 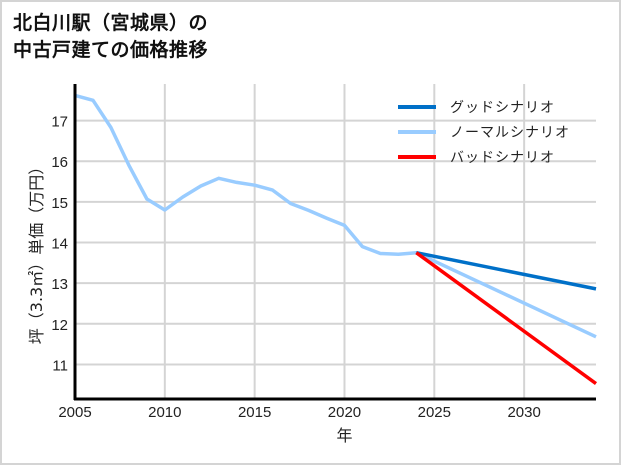 What do you see at coordinates (434, 412) in the screenshot?
I see `x-tick-label: 2025` at bounding box center [434, 412].